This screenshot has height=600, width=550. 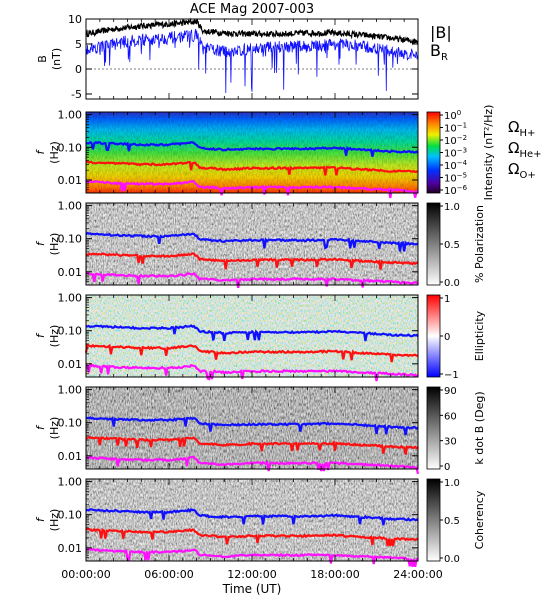 I want to click on x-tick-label: 18:00:00, so click(x=334, y=574).